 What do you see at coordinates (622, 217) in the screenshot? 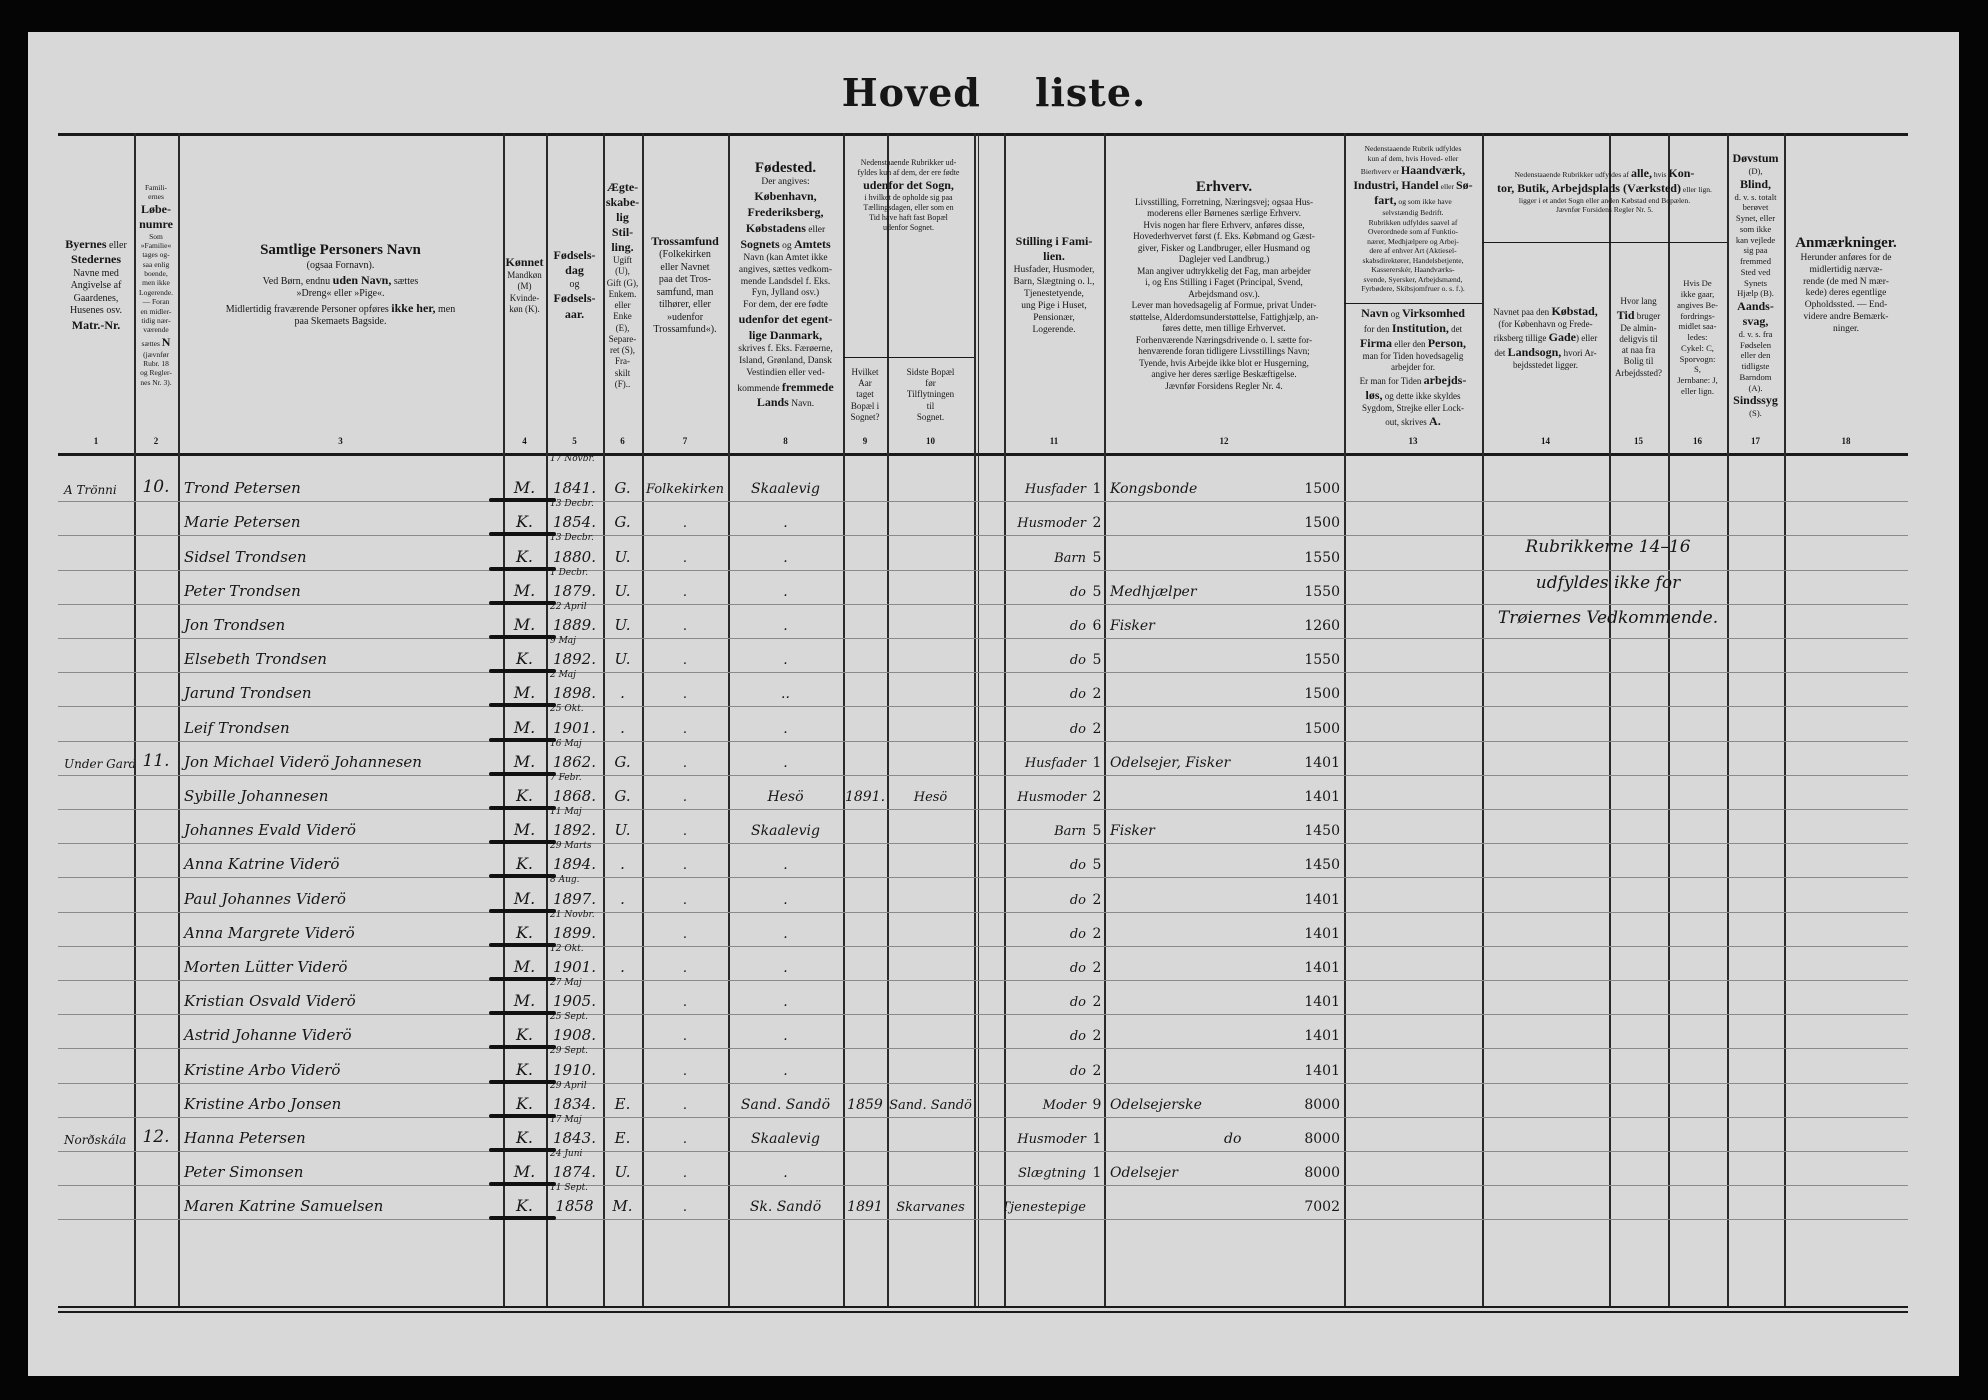
I see `header-text: lig` at bounding box center [622, 217].